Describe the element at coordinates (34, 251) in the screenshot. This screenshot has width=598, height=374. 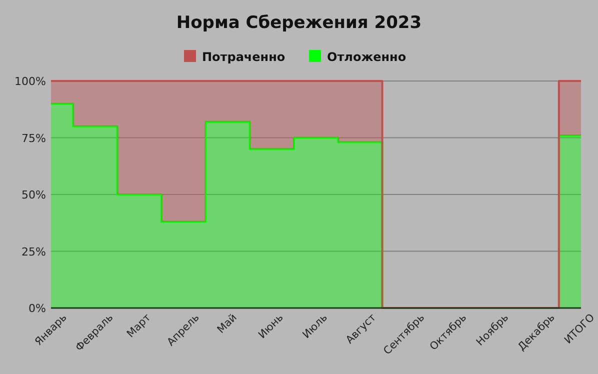
I see `y-tick-label: 25%` at that location.